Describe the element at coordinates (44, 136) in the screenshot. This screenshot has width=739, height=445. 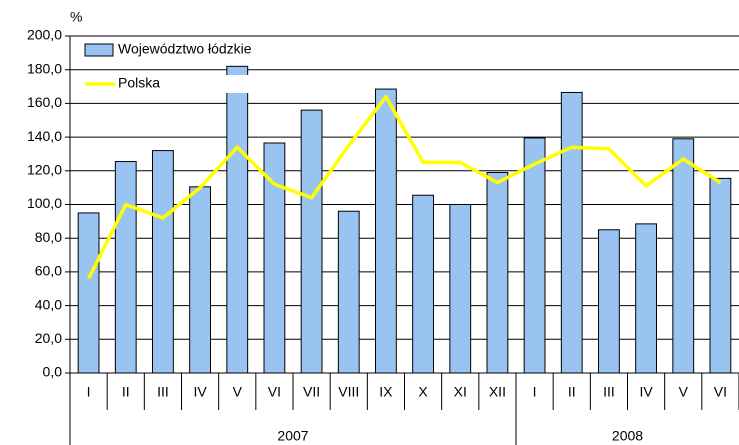
I see `y-tick-label: 140,0` at that location.